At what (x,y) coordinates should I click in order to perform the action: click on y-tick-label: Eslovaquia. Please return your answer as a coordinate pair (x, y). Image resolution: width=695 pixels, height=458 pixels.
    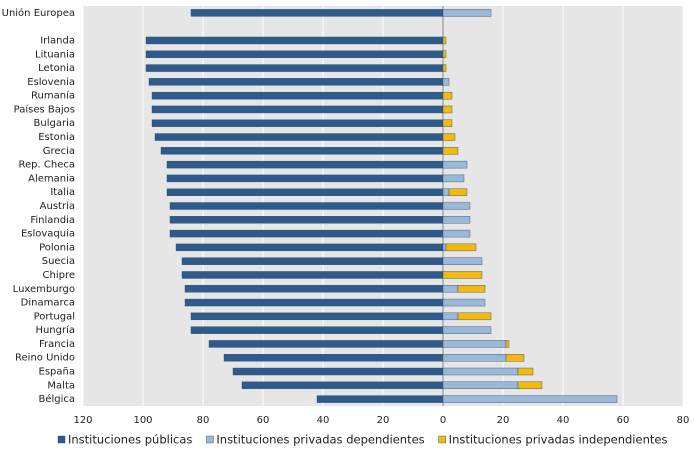
    Looking at the image, I should click on (48, 234).